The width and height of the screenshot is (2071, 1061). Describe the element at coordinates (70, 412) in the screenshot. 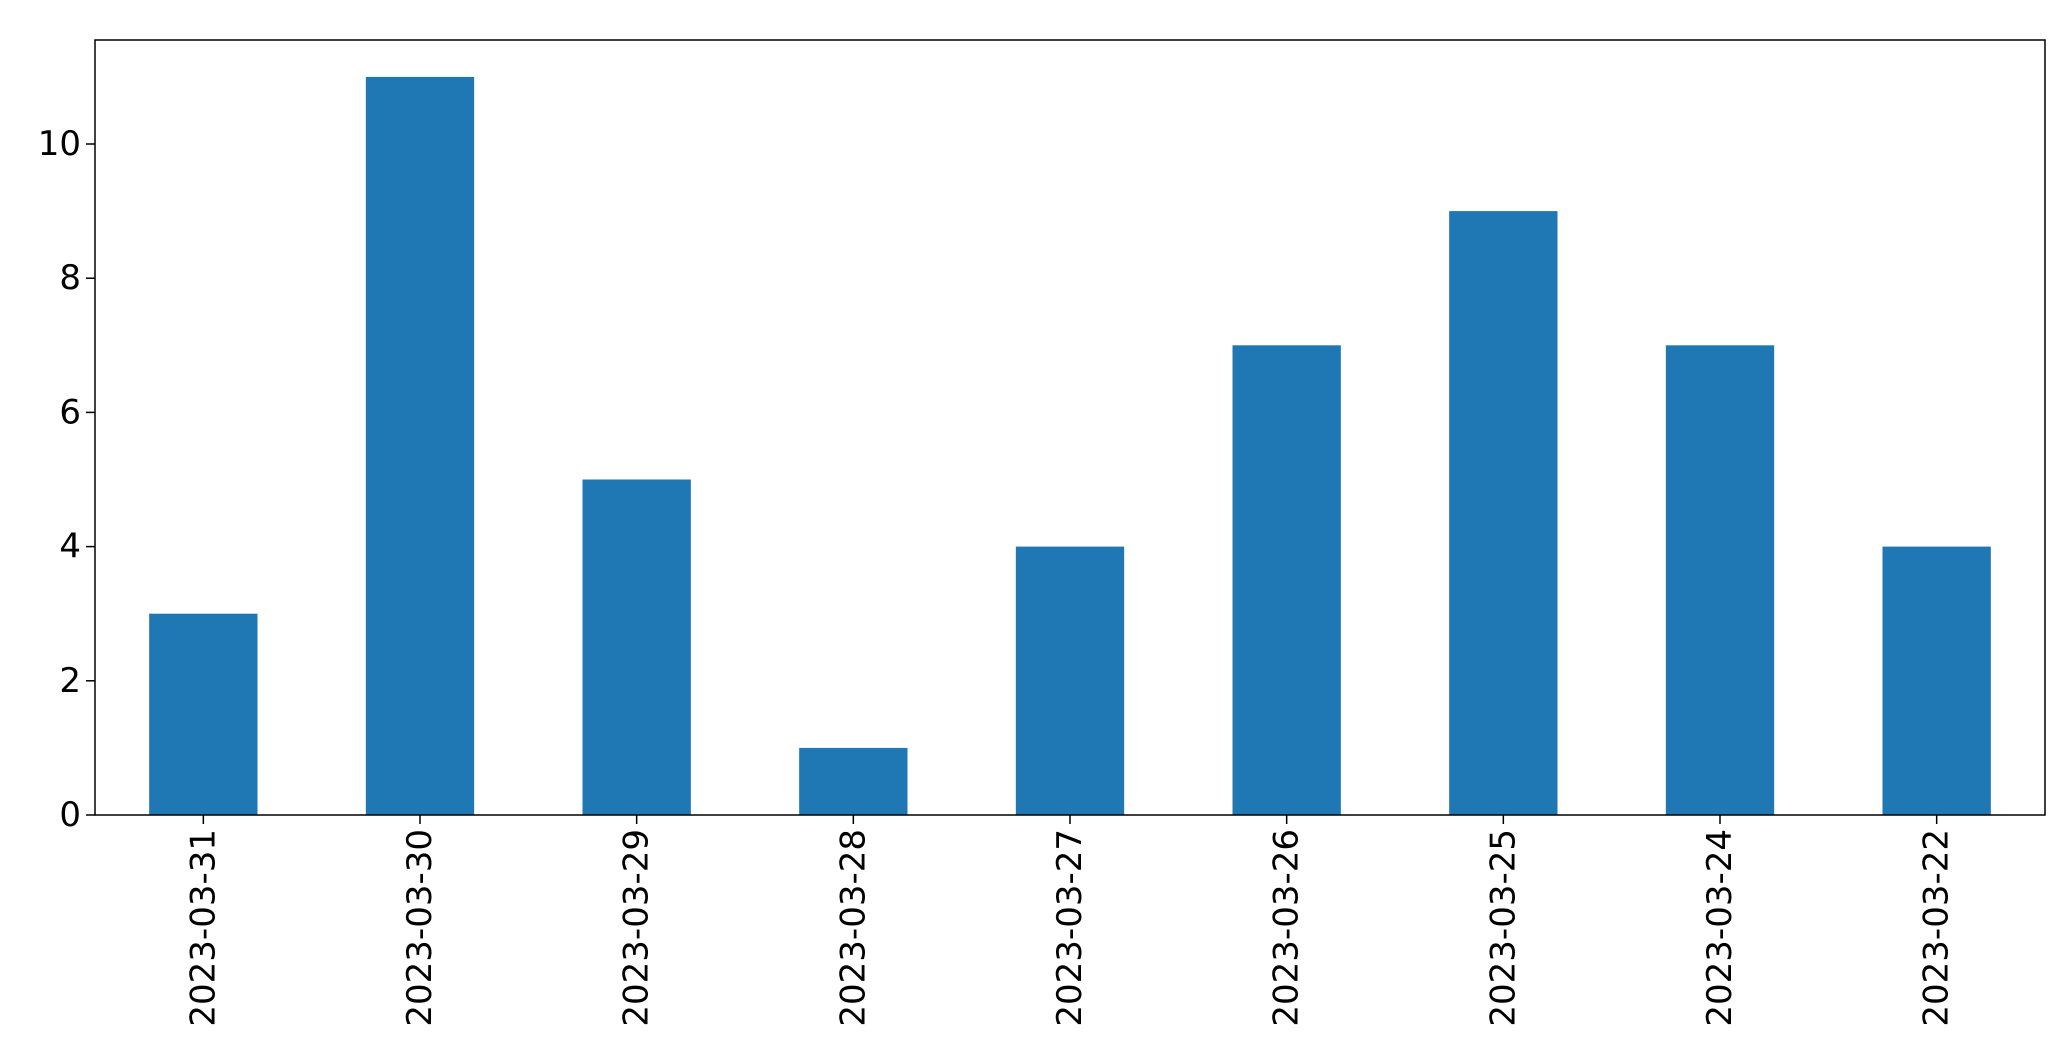

I see `y-tick-label: 6` at that location.